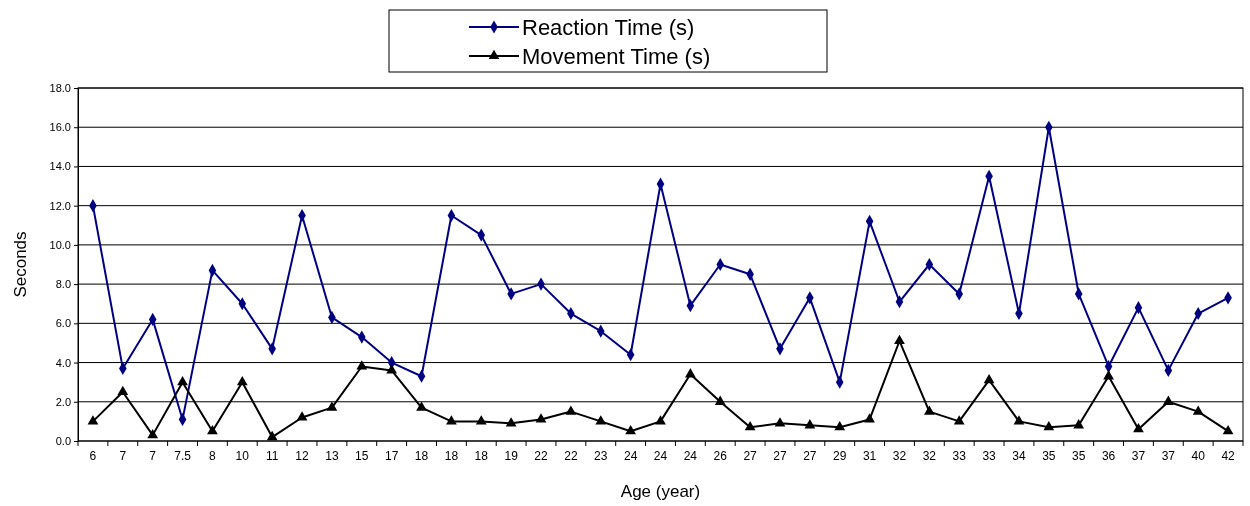  Describe the element at coordinates (362, 455) in the screenshot. I see `x-tick-label: 15` at that location.